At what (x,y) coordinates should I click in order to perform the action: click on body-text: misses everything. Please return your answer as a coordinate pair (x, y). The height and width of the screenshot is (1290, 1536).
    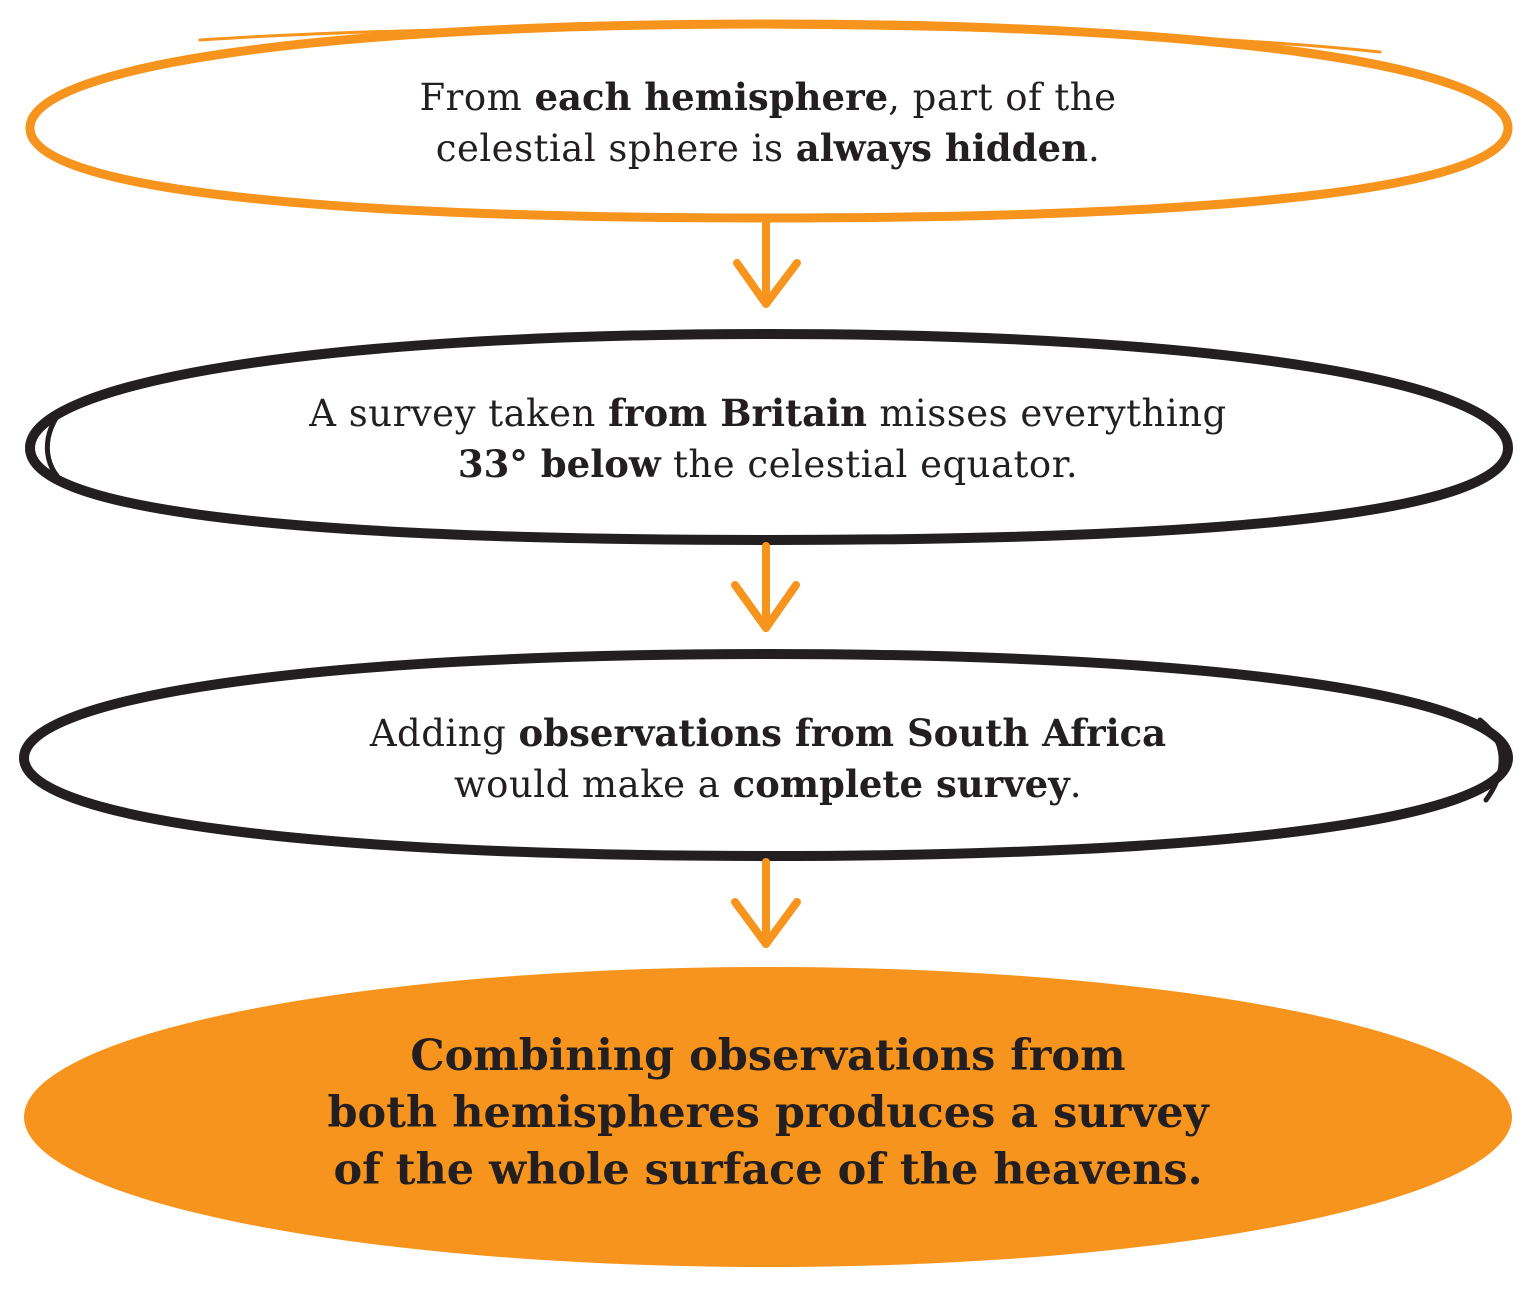
    Looking at the image, I should click on (1047, 413).